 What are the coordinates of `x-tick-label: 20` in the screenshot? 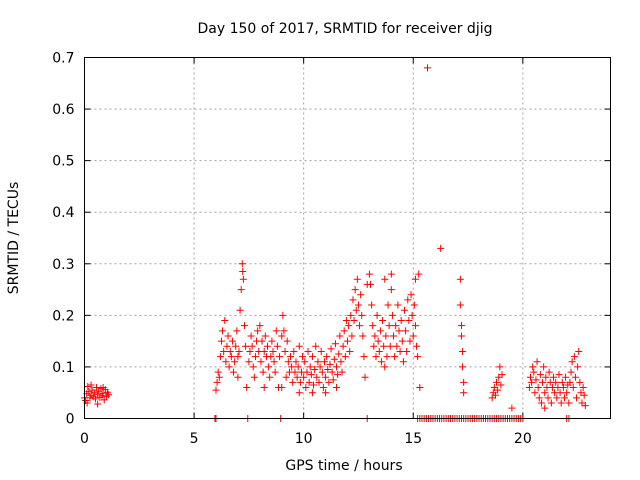 It's located at (523, 439).